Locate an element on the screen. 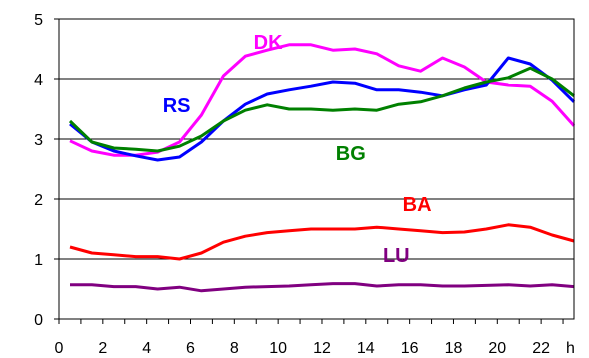  series-label-lu: LU is located at coordinates (396, 256).